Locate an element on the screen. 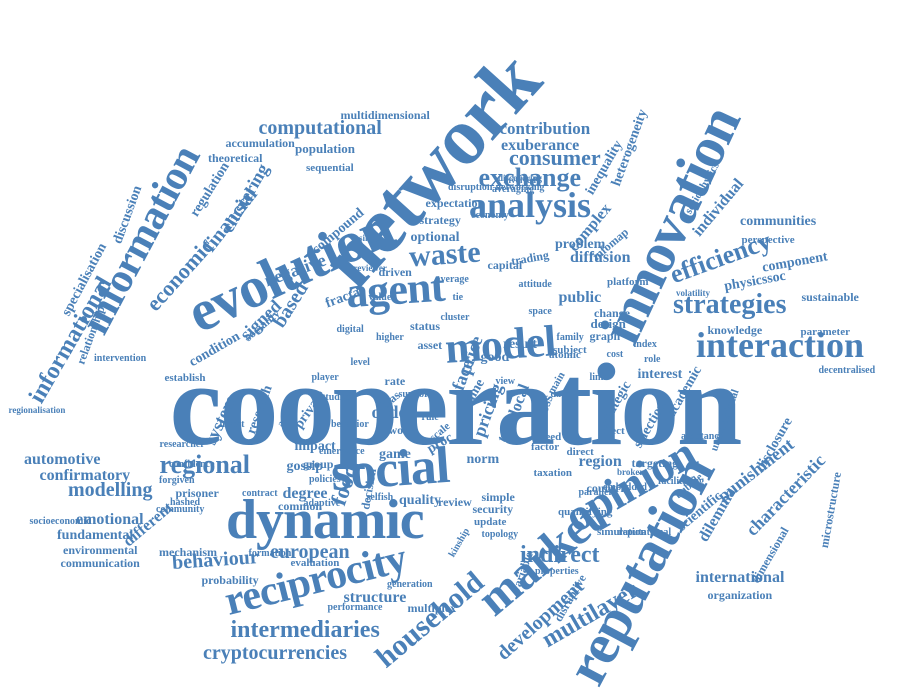 The image size is (900, 693). word-community: community is located at coordinates (180, 509).